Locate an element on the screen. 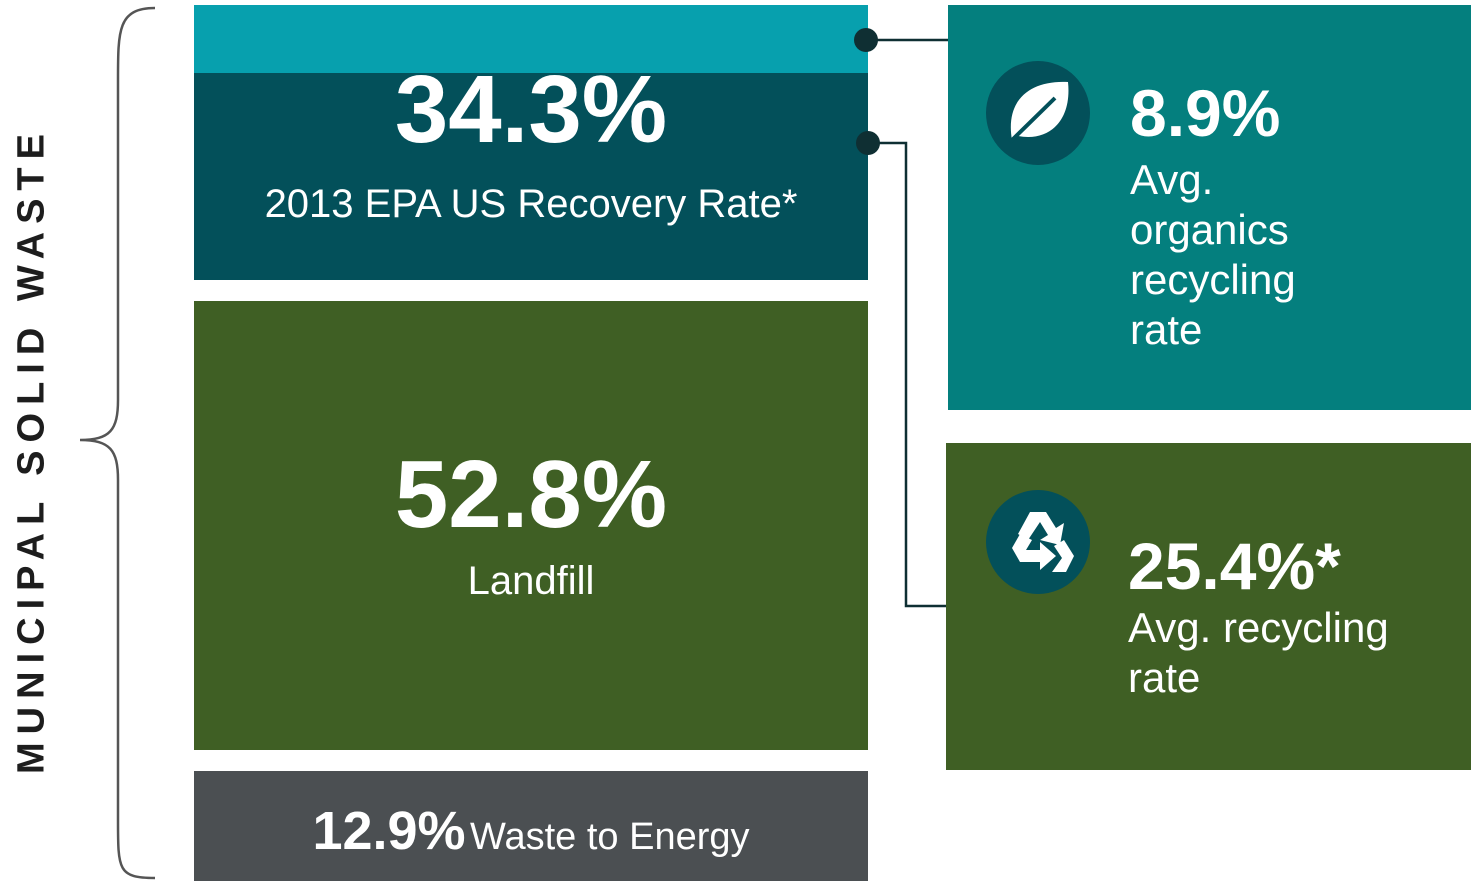 This screenshot has height=881, width=1471. energy-box is located at coordinates (531, 826).